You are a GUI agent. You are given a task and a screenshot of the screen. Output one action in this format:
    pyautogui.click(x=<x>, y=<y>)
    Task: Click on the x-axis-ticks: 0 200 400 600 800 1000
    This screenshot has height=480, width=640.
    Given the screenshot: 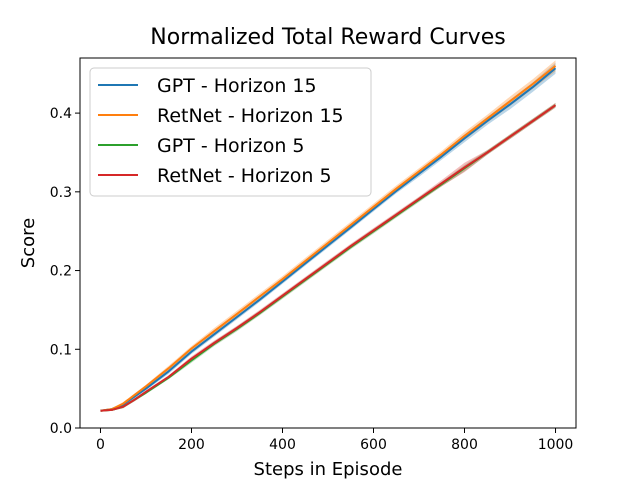 What is the action you would take?
    pyautogui.click(x=334, y=440)
    